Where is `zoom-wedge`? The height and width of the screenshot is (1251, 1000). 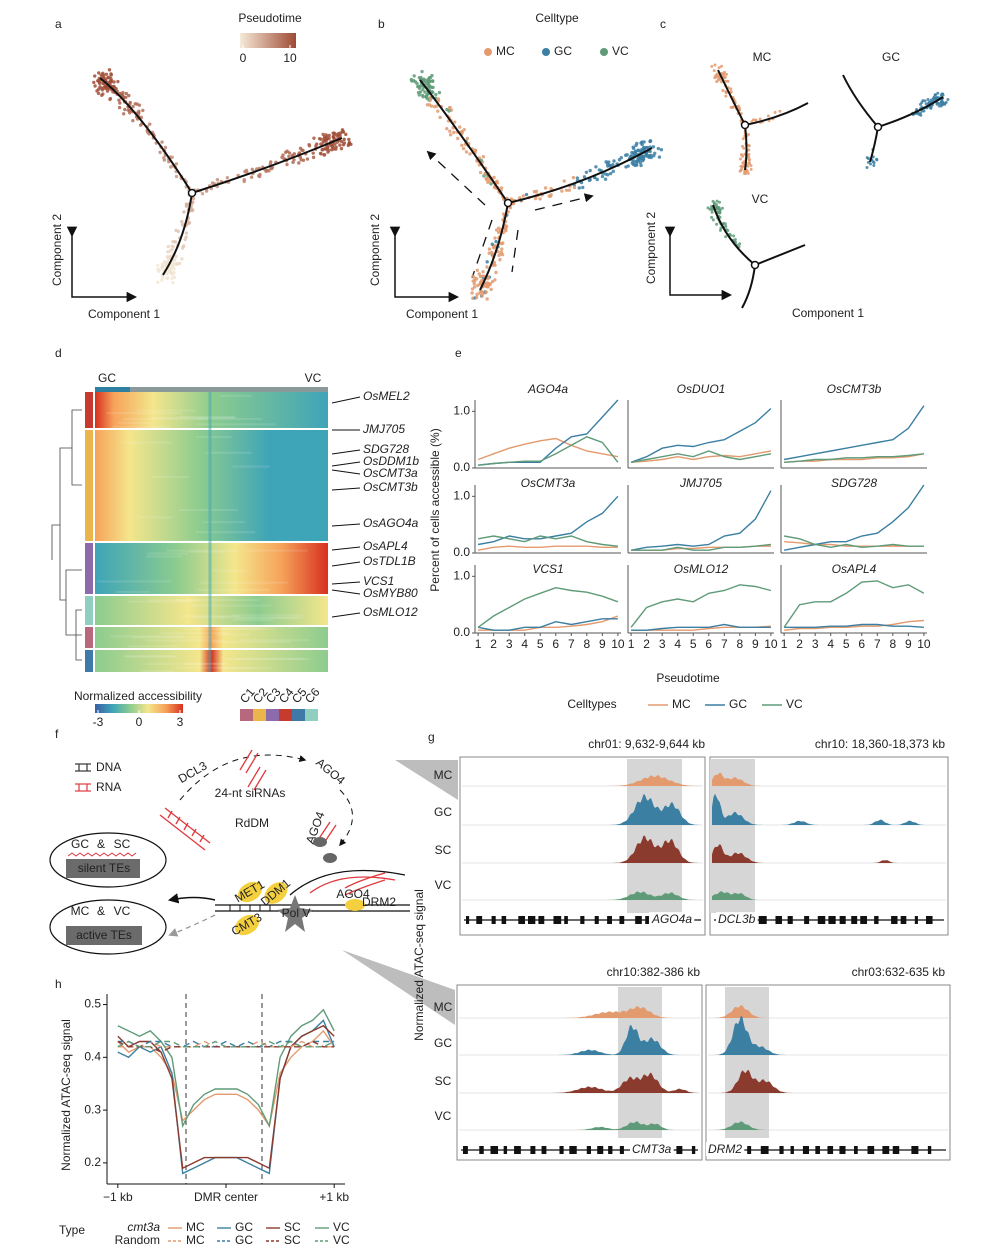 zoom-wedge is located at coordinates (398, 987).